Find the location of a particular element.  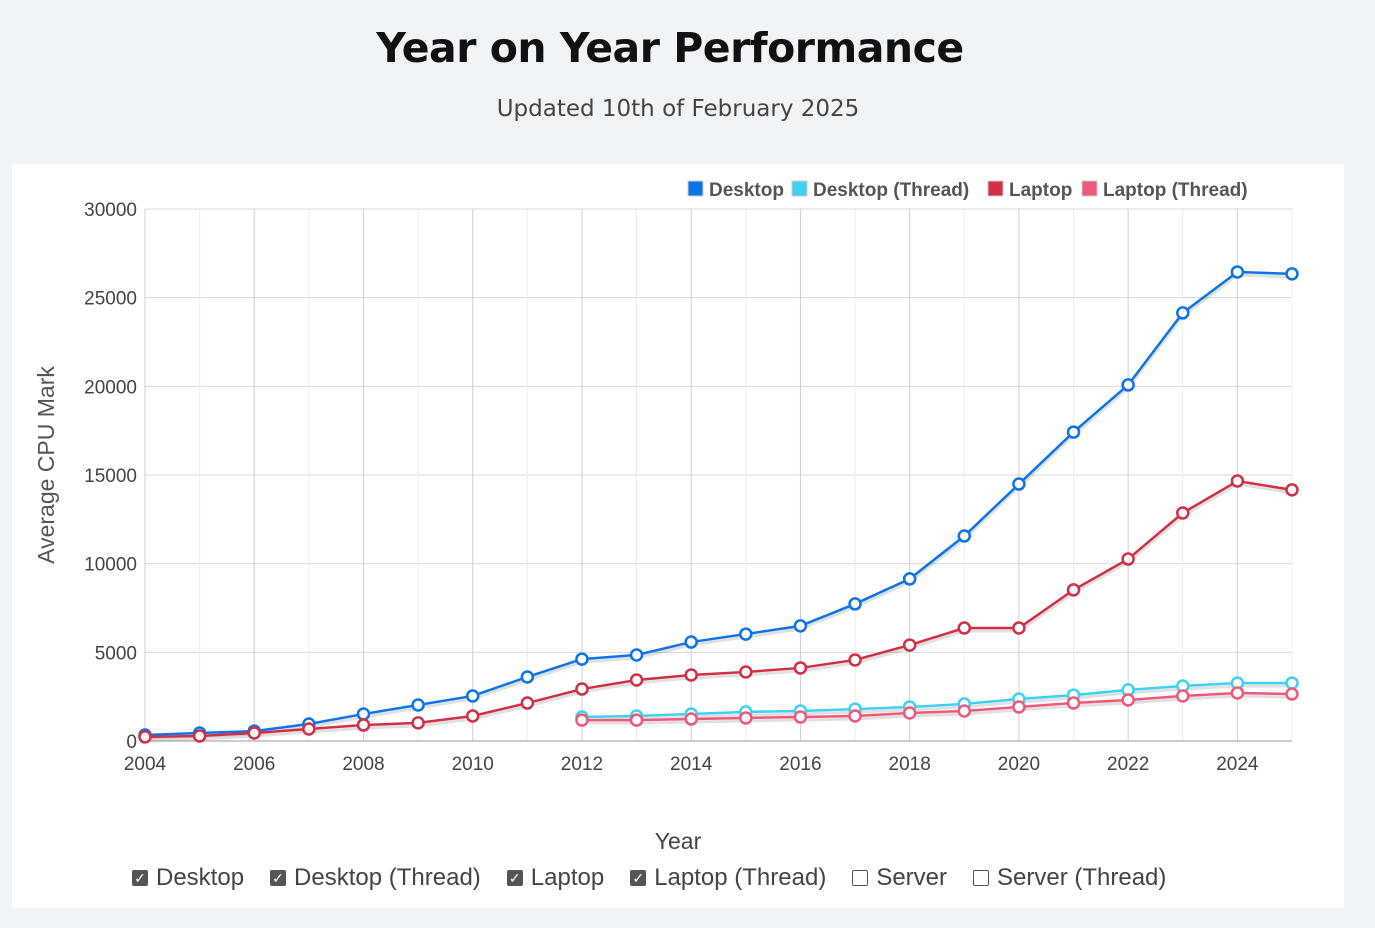

toggle-laptop: ✓ Laptop is located at coordinates (555, 878).